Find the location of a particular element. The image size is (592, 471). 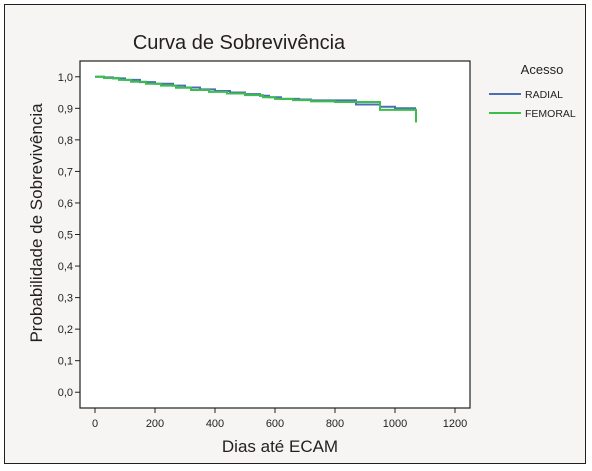

x-tick-label: 400 is located at coordinates (215, 424).